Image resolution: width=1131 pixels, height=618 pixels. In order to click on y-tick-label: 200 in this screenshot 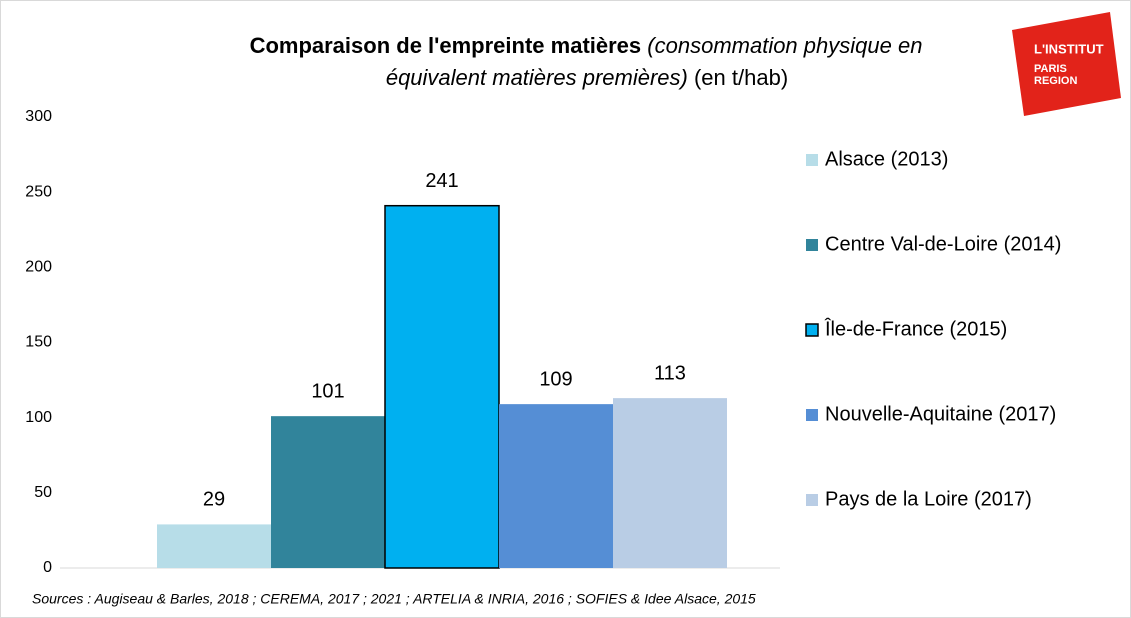, I will do `click(38, 267)`.